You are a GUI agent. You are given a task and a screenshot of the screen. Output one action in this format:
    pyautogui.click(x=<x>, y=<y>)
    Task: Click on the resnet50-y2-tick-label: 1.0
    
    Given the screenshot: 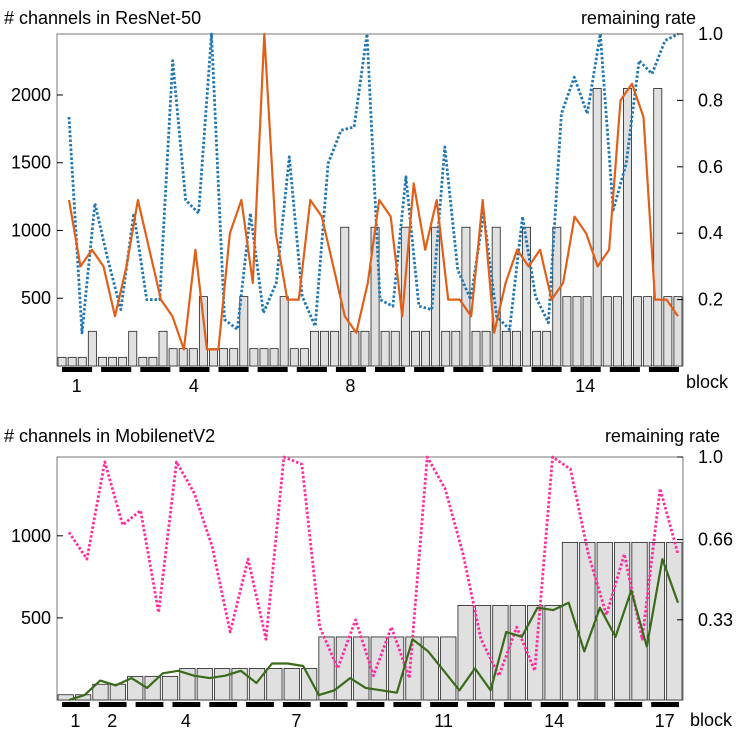 What is the action you would take?
    pyautogui.click(x=710, y=34)
    